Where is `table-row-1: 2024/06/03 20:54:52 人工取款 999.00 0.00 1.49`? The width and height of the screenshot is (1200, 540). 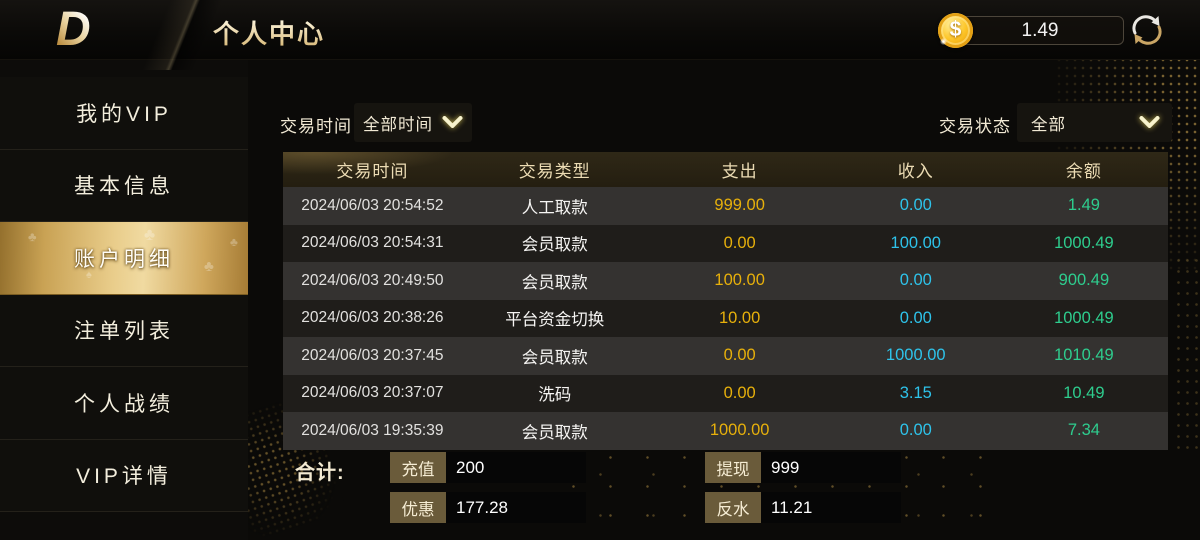 table-row-1: 2024/06/03 20:54:52 人工取款 999.00 0.00 1.49 is located at coordinates (725, 206).